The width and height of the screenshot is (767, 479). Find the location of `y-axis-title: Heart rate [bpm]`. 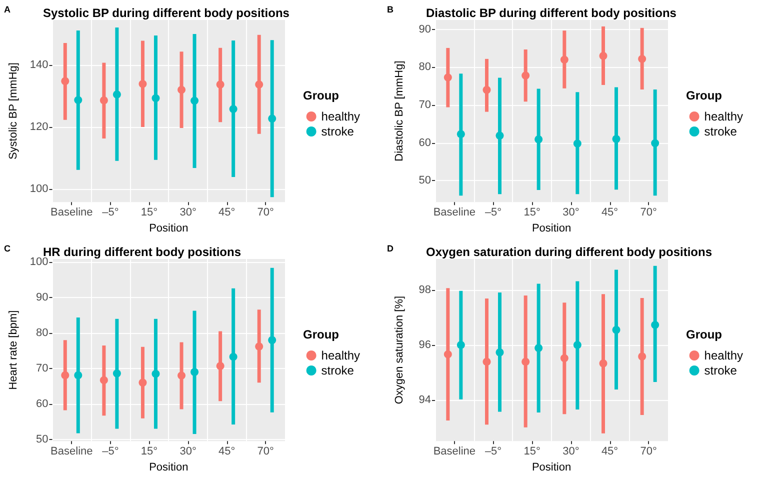

y-axis-title: Heart rate [bpm] is located at coordinates (14, 350).